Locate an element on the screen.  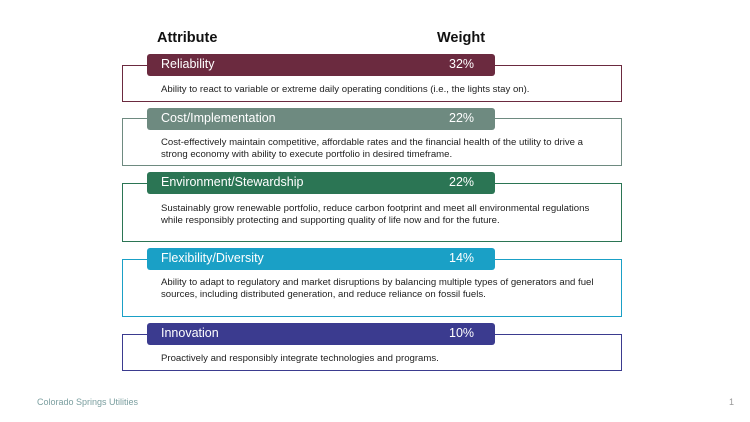
attribute-column-header: Attribute is located at coordinates (187, 38).